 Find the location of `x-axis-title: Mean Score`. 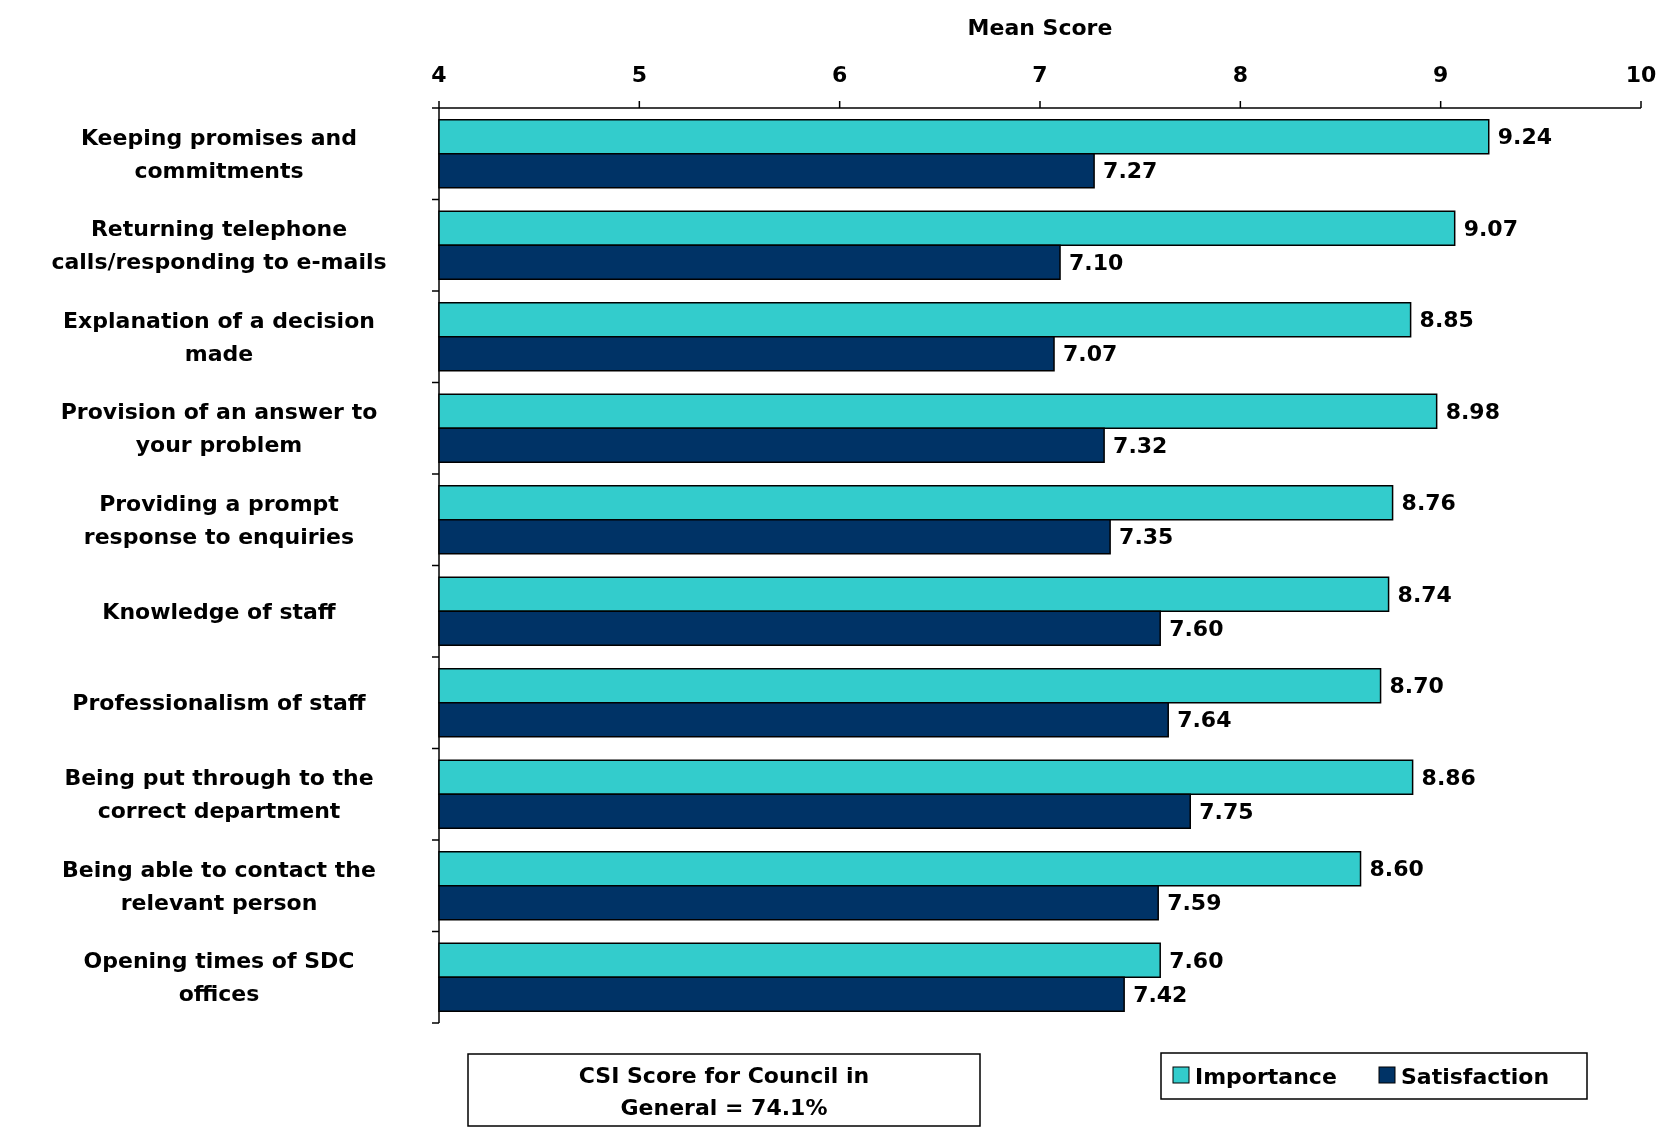

x-axis-title: Mean Score is located at coordinates (1040, 27).